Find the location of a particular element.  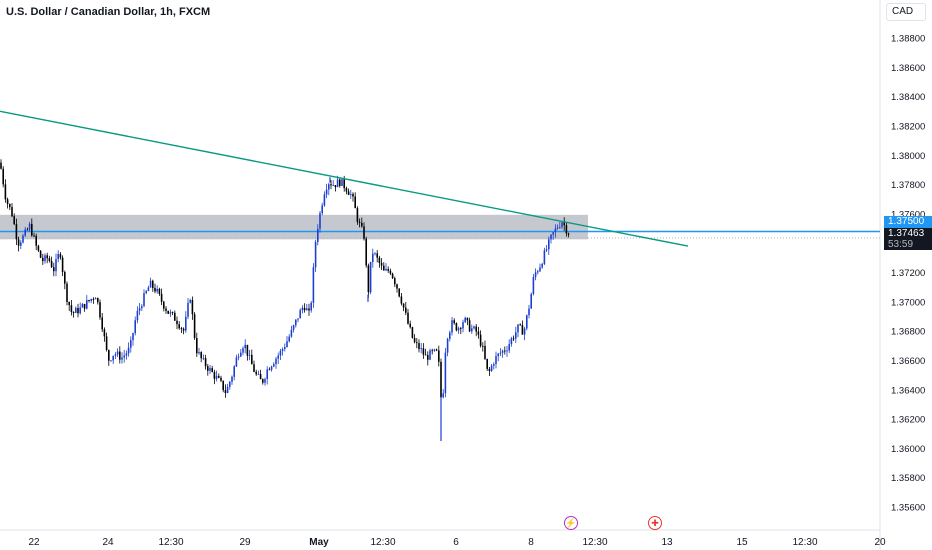

y-tick-label: 1.35600 is located at coordinates (908, 508).